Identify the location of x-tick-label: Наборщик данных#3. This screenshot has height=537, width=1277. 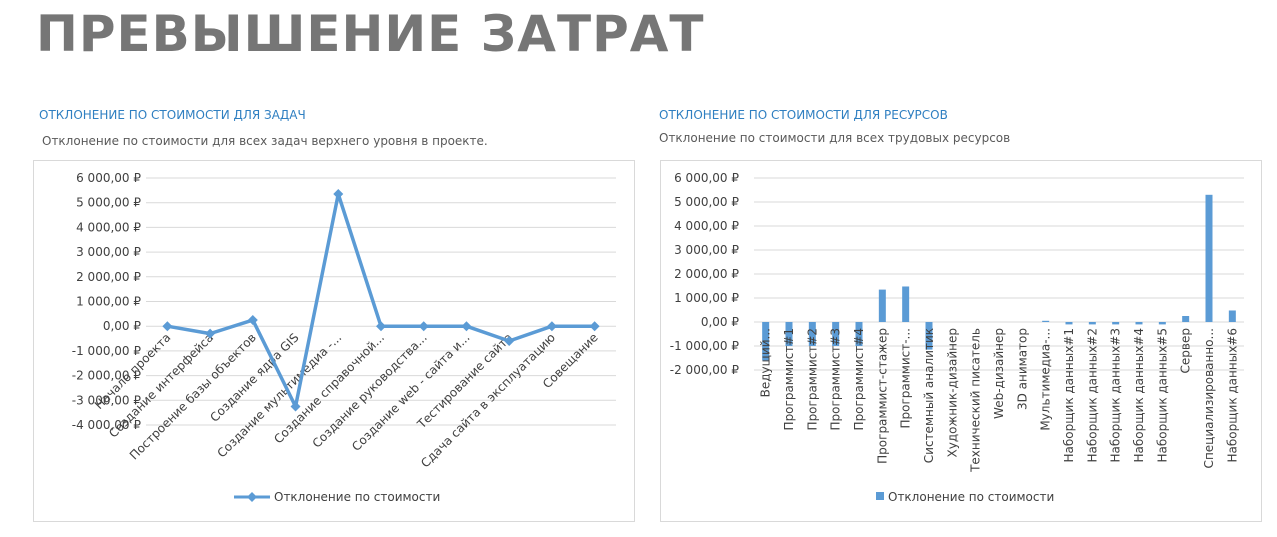
(1116, 395).